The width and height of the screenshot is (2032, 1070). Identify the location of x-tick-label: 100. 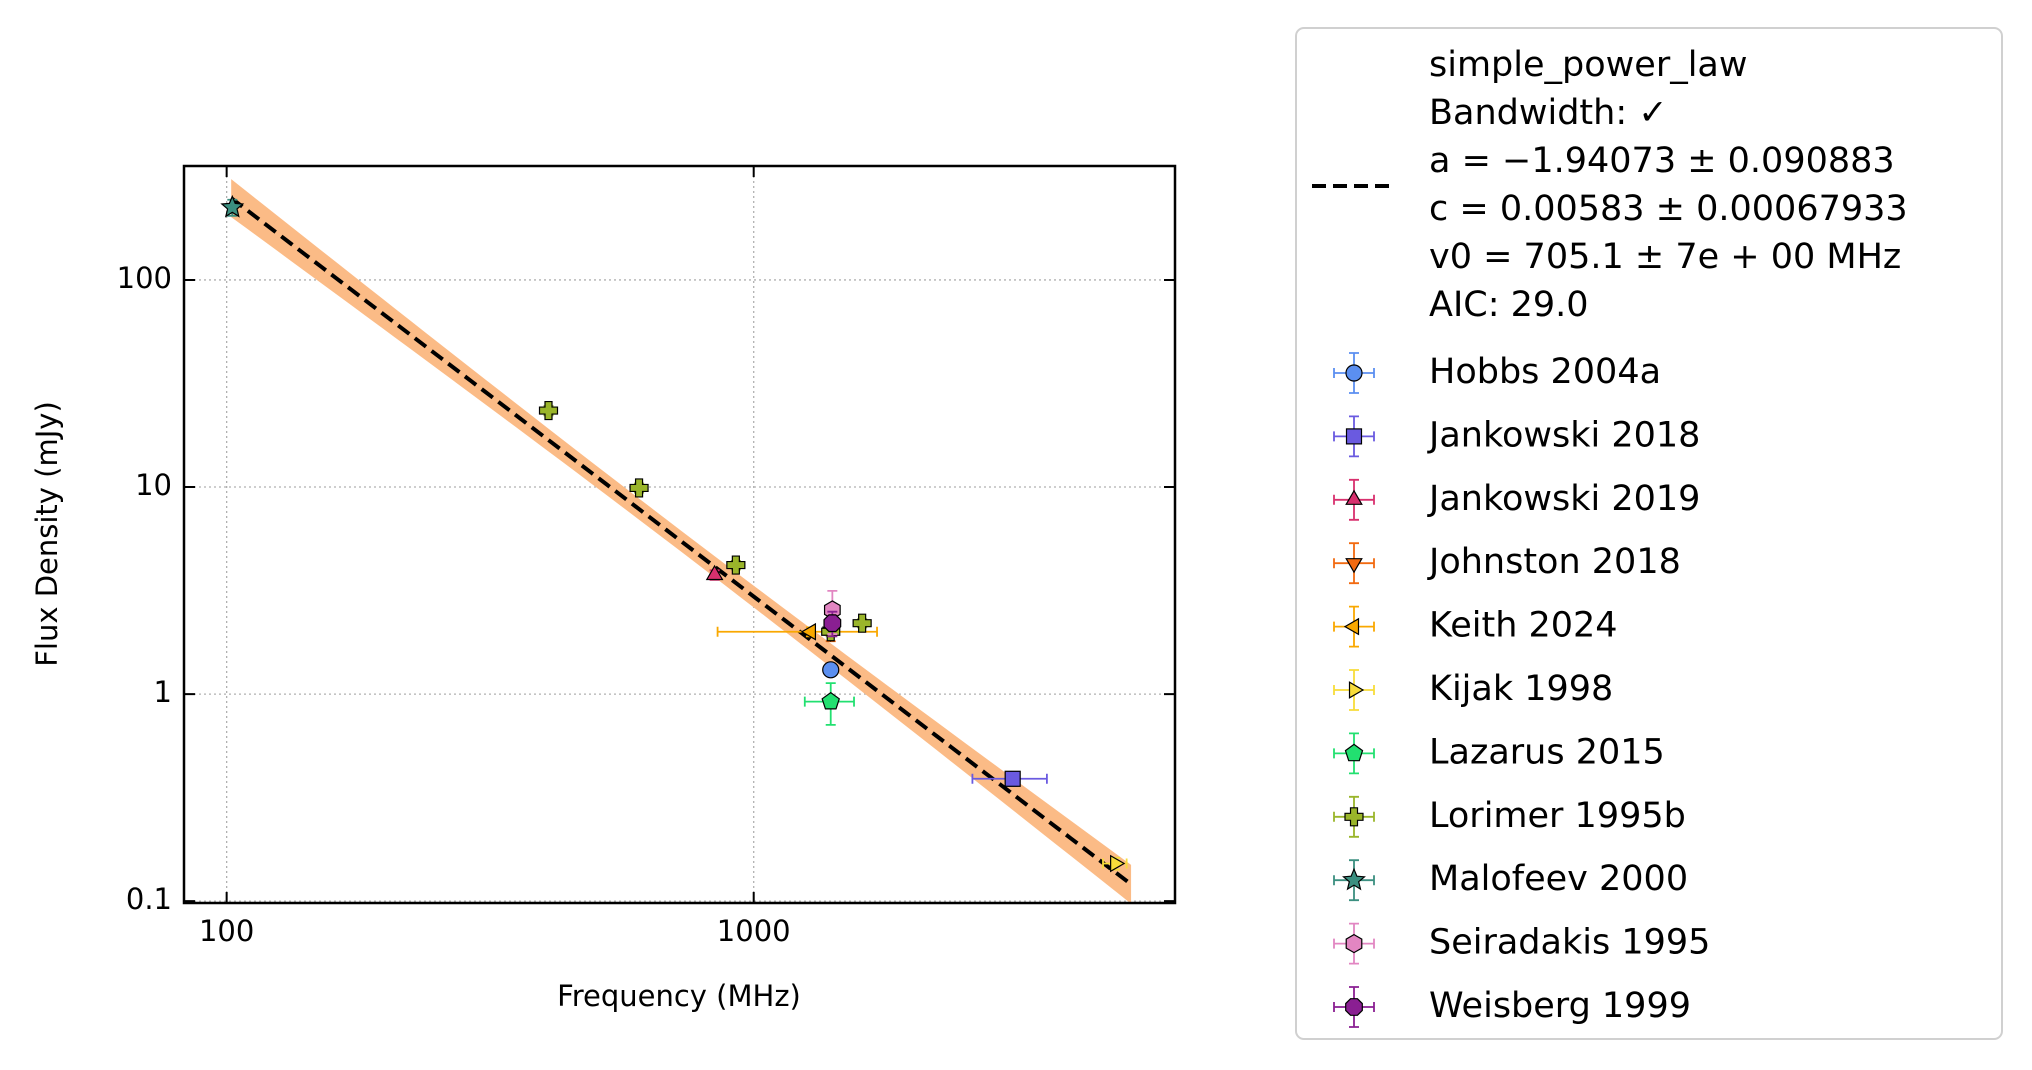
(226, 931).